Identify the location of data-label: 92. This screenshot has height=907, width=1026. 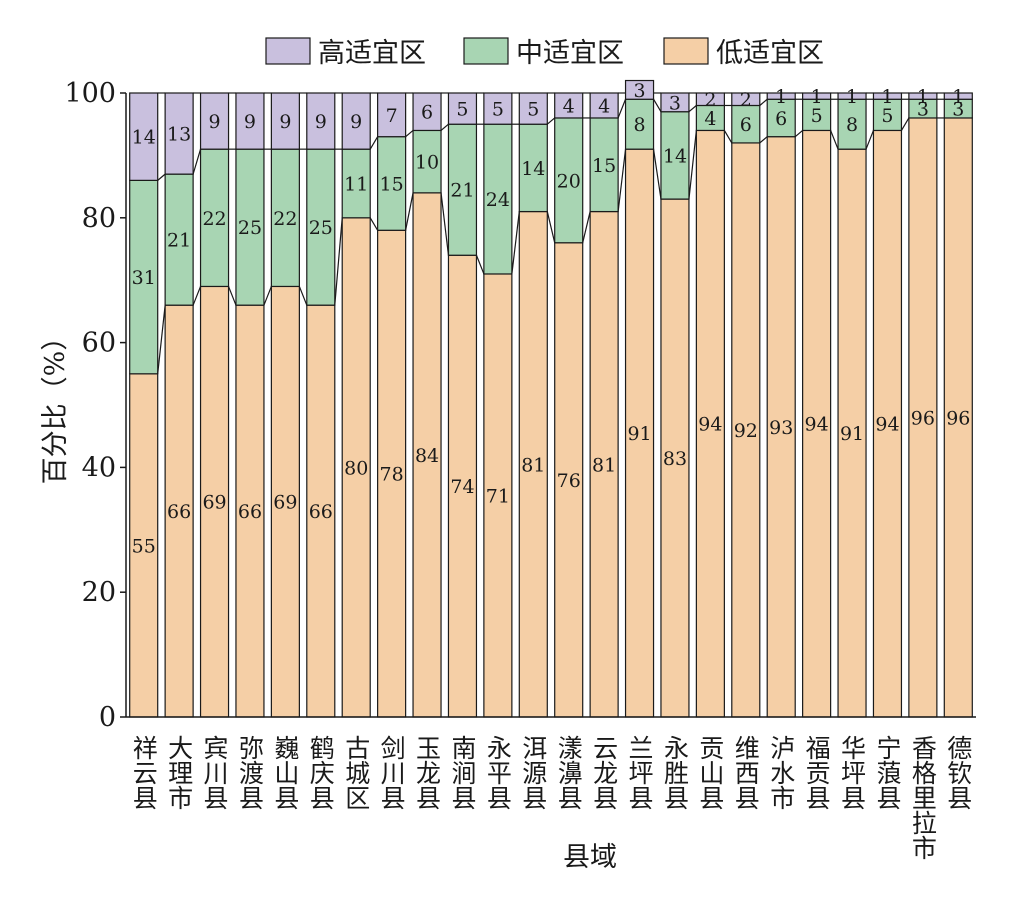
(746, 431).